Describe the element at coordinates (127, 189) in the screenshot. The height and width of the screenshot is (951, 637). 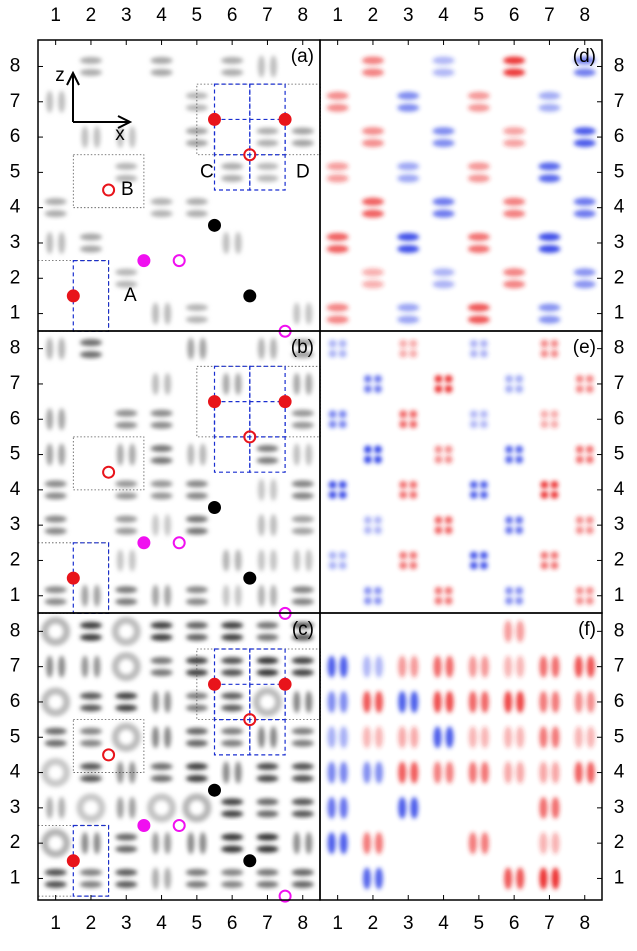
I see `annotation: B` at that location.